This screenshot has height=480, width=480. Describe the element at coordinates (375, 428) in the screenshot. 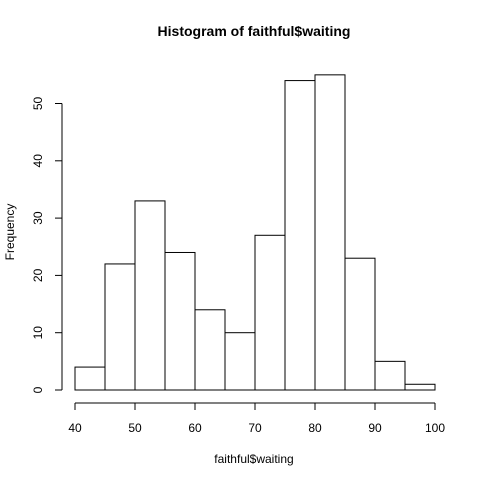

I see `x-tick-label: 90` at that location.